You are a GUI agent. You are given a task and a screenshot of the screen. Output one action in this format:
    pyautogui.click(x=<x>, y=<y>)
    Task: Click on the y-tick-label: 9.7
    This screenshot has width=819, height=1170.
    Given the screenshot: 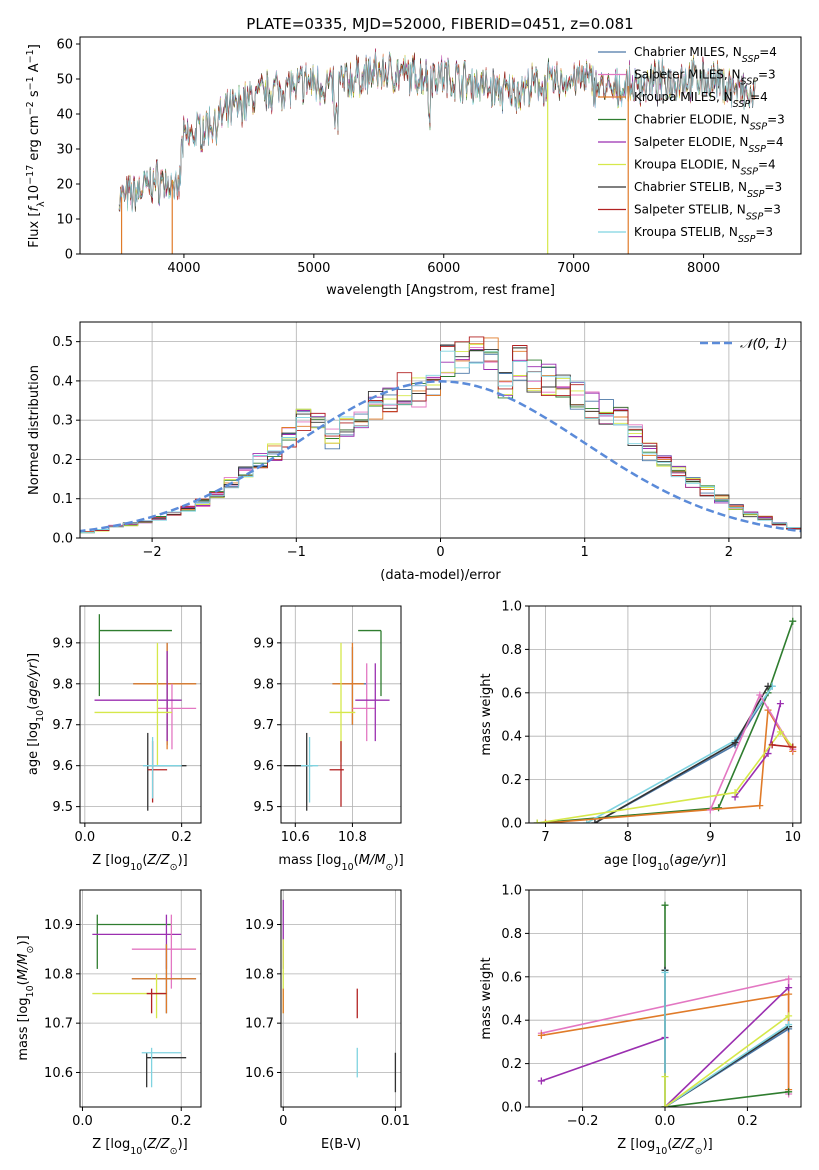 What is the action you would take?
    pyautogui.click(x=263, y=725)
    